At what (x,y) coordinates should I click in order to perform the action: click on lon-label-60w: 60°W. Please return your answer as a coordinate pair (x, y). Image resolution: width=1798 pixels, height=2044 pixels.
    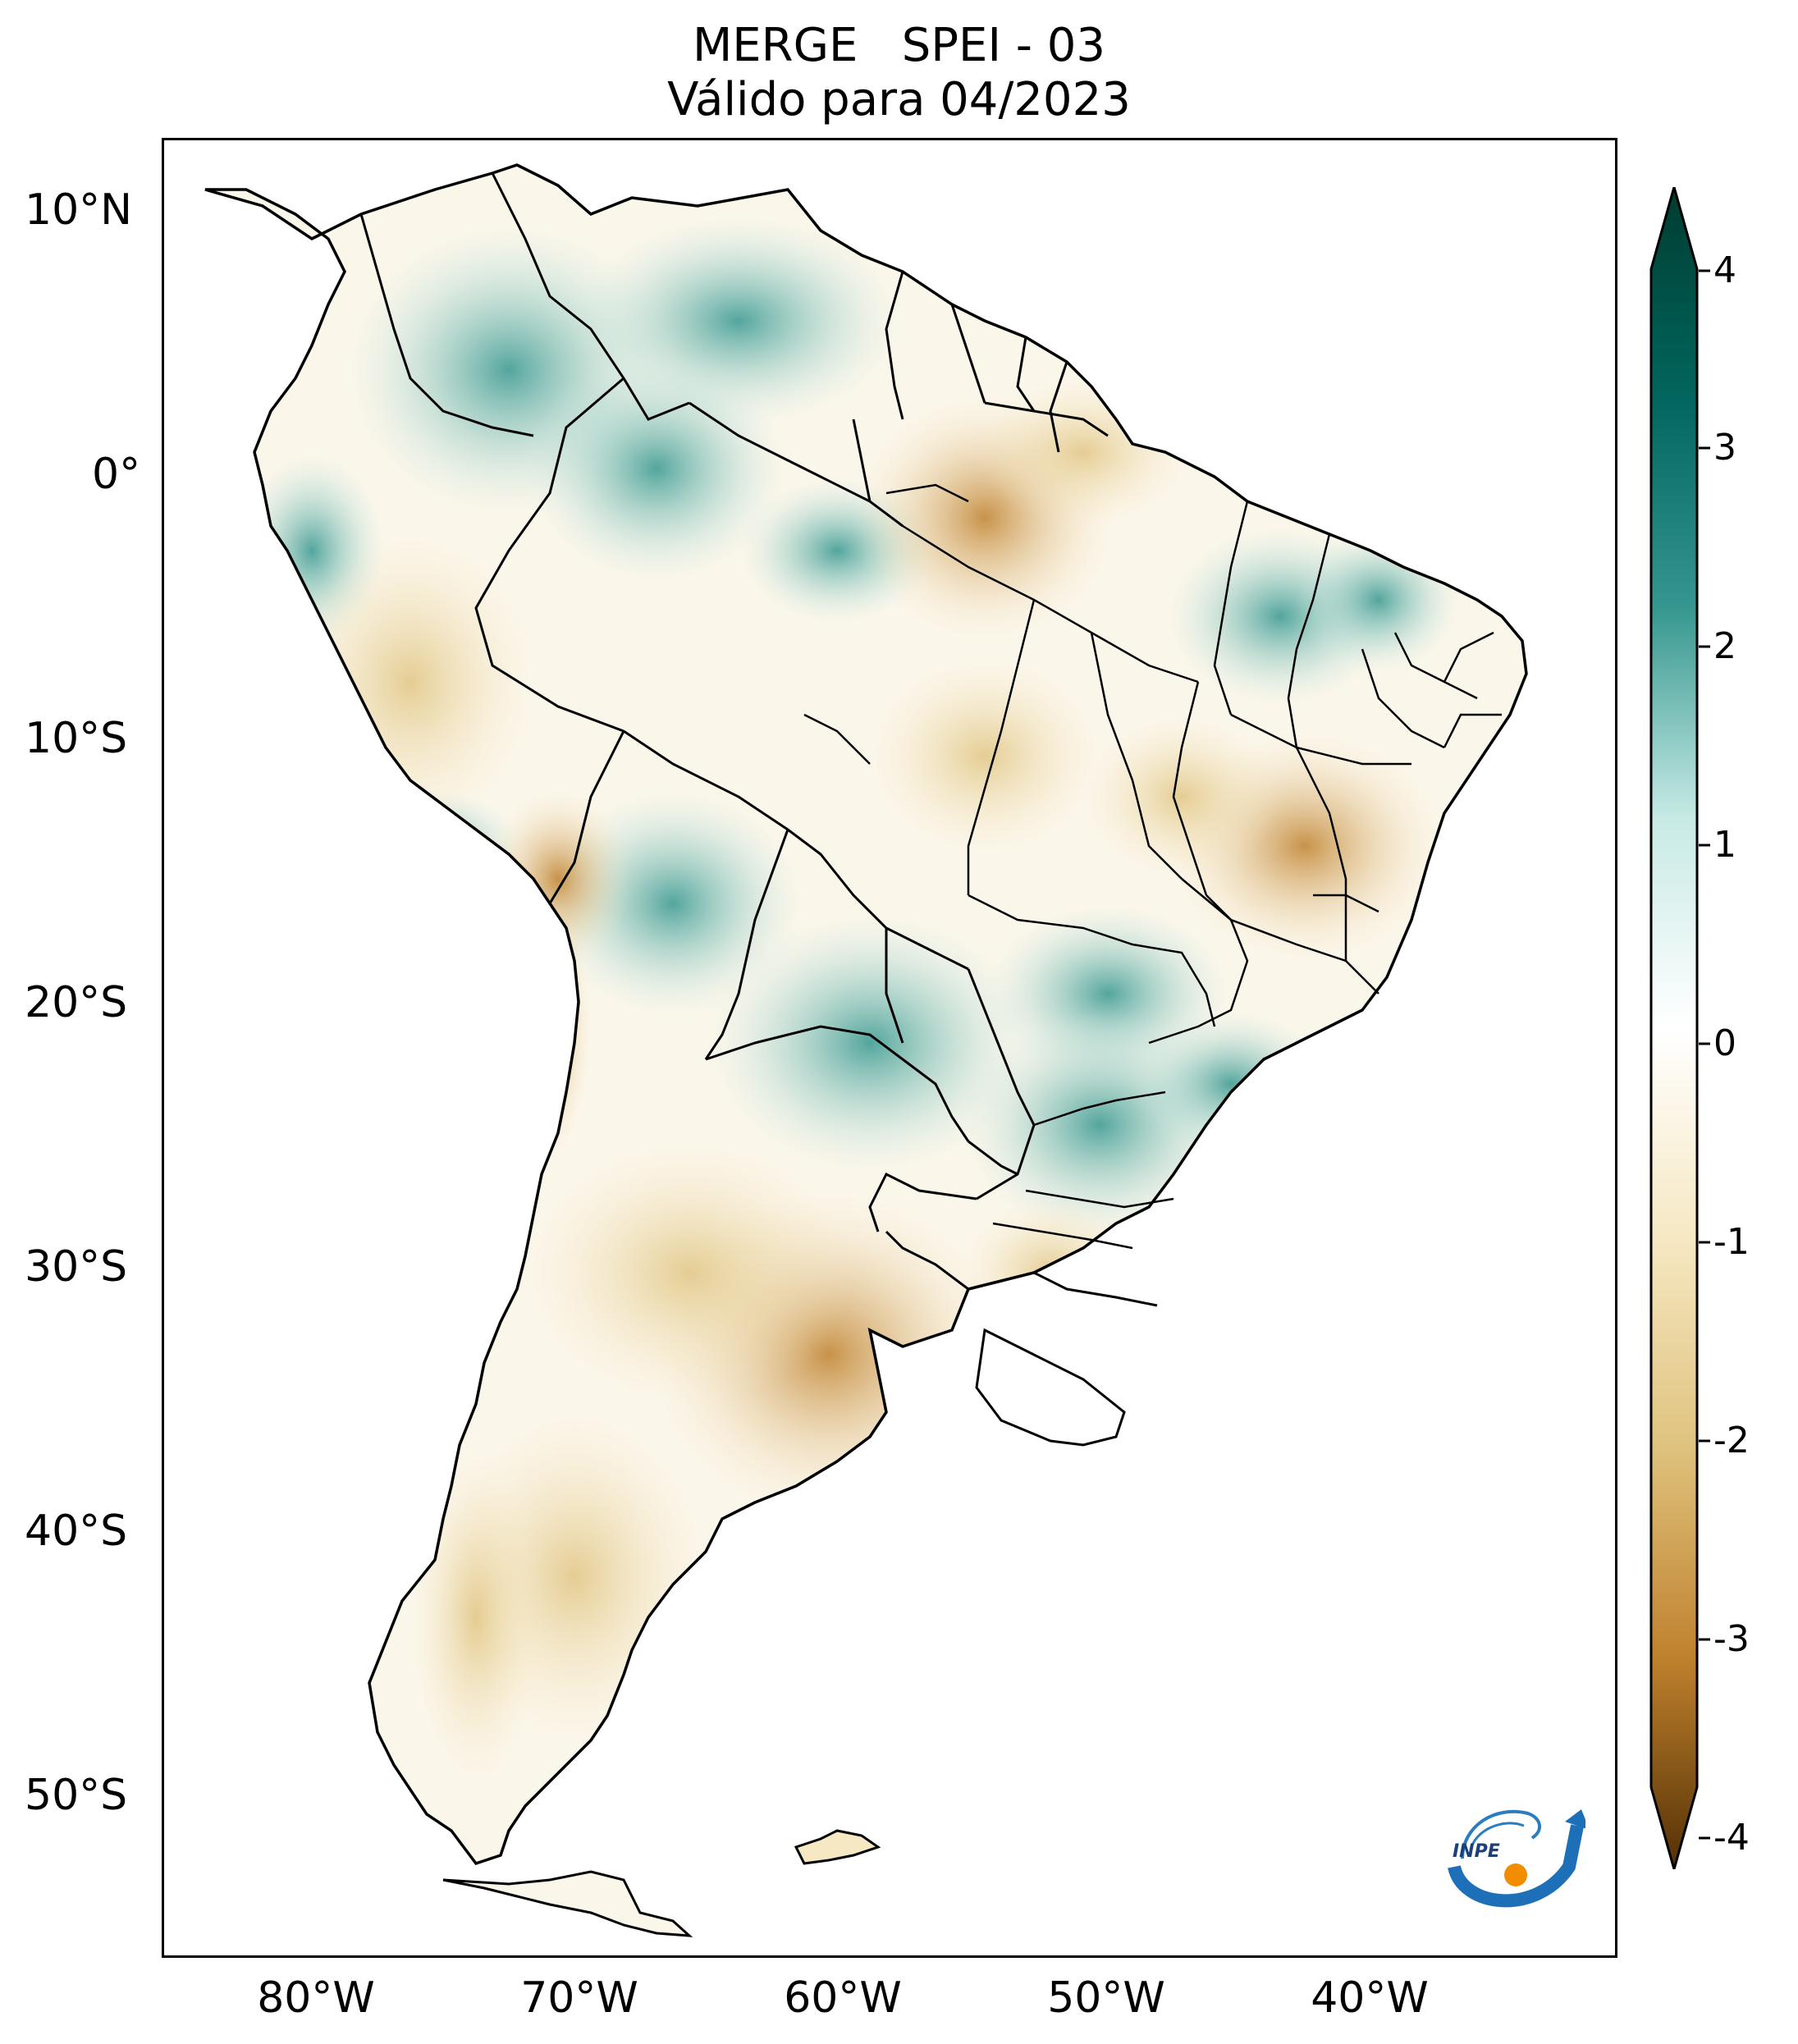
    Looking at the image, I should click on (843, 1998).